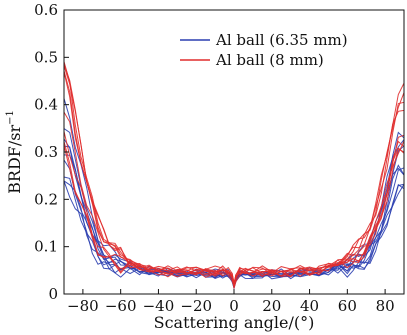 The image size is (407, 335). What do you see at coordinates (271, 306) in the screenshot?
I see `x-tick-label: 20` at bounding box center [271, 306].